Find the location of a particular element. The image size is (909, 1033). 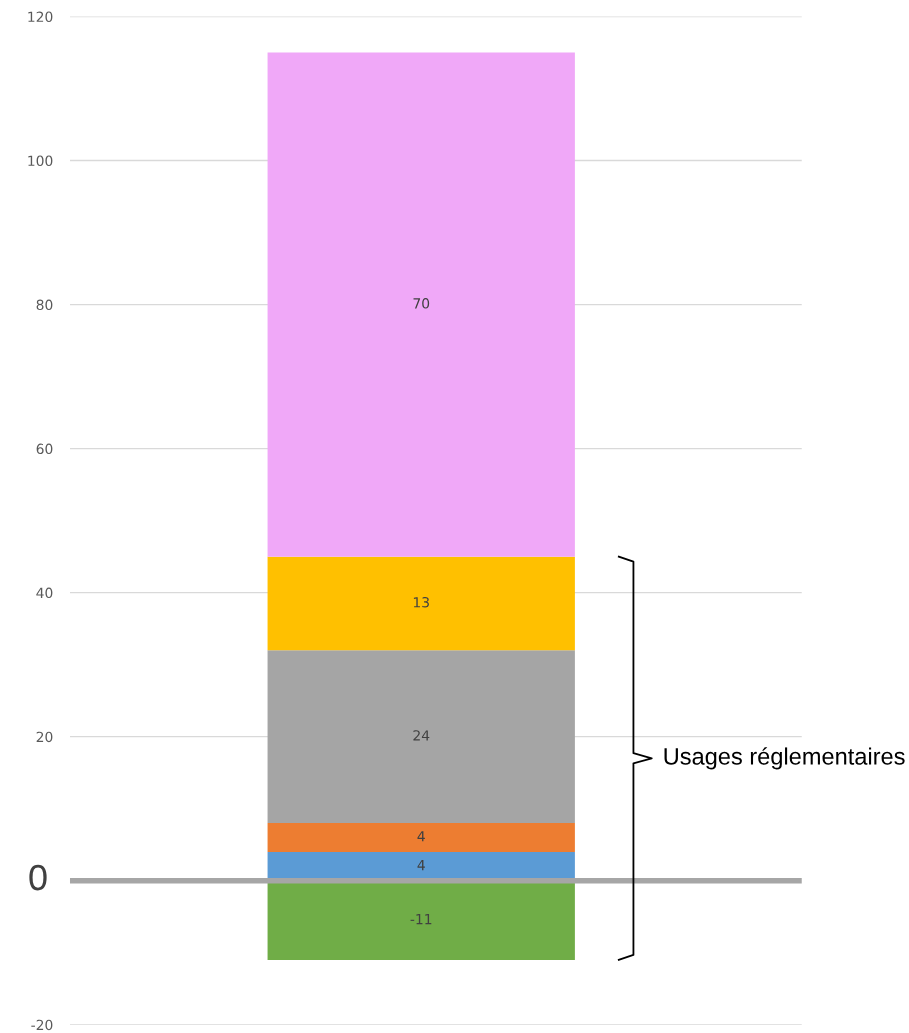

y-tick-label: 60 is located at coordinates (44, 449).